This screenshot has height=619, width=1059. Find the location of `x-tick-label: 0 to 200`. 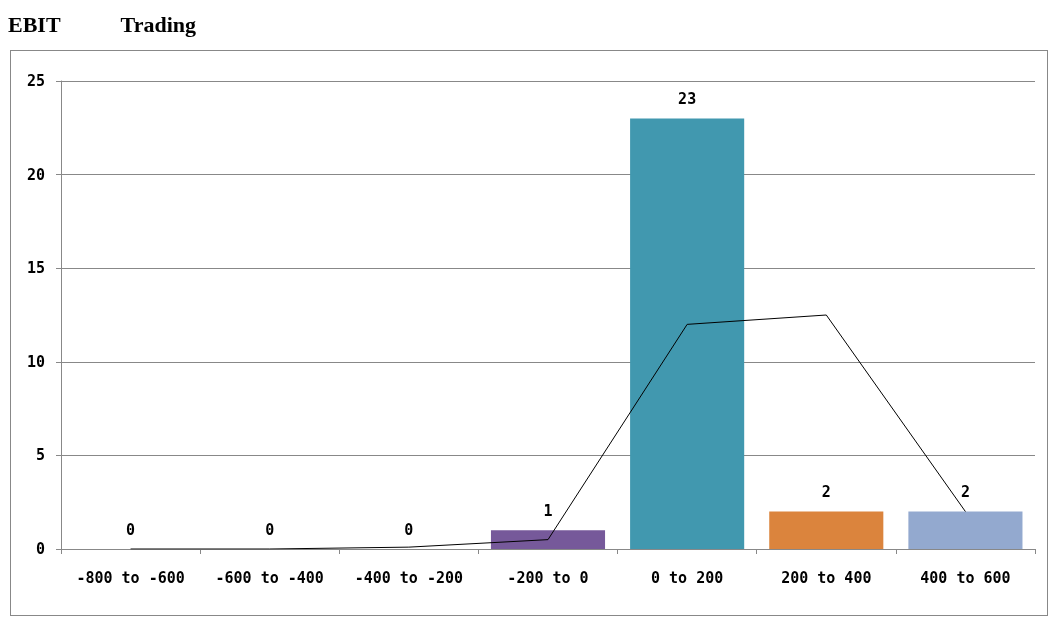

x-tick-label: 0 to 200 is located at coordinates (687, 578).